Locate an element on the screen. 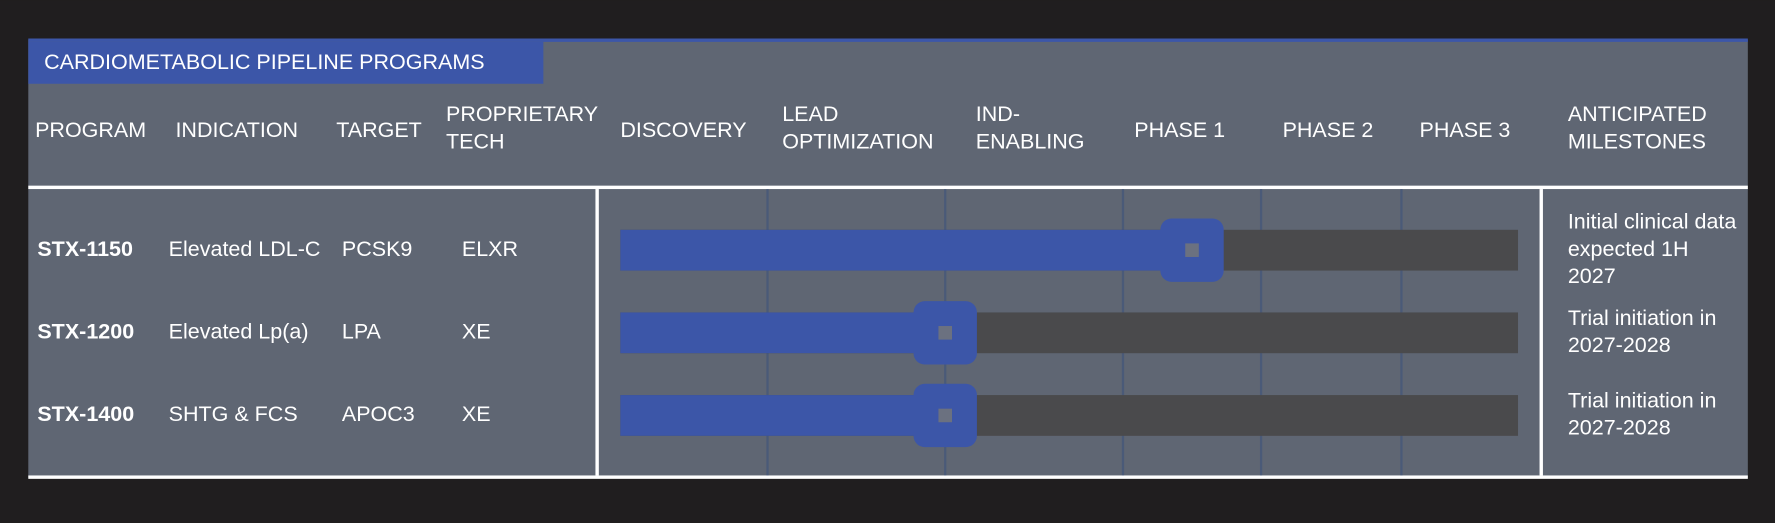 The width and height of the screenshot is (1775, 523). column-header: INDICATION is located at coordinates (236, 130).